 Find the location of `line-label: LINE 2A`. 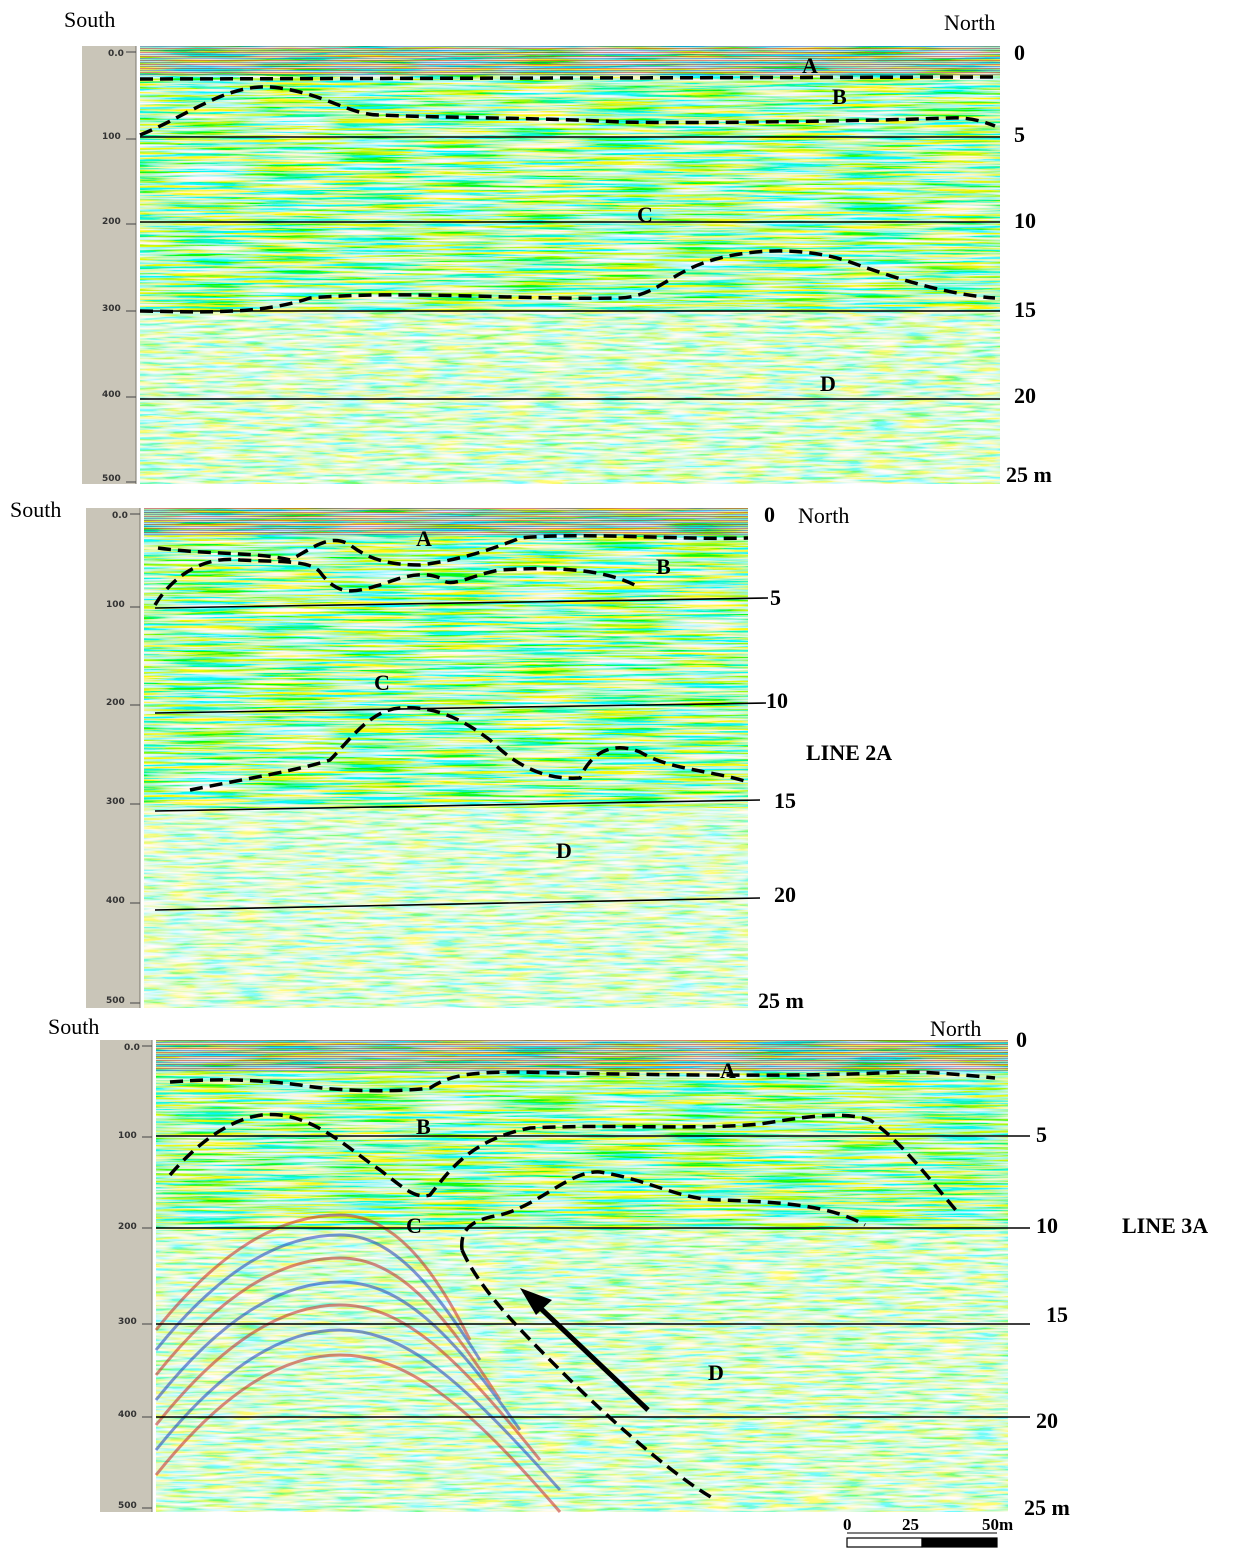

line-label: LINE 2A is located at coordinates (849, 752).